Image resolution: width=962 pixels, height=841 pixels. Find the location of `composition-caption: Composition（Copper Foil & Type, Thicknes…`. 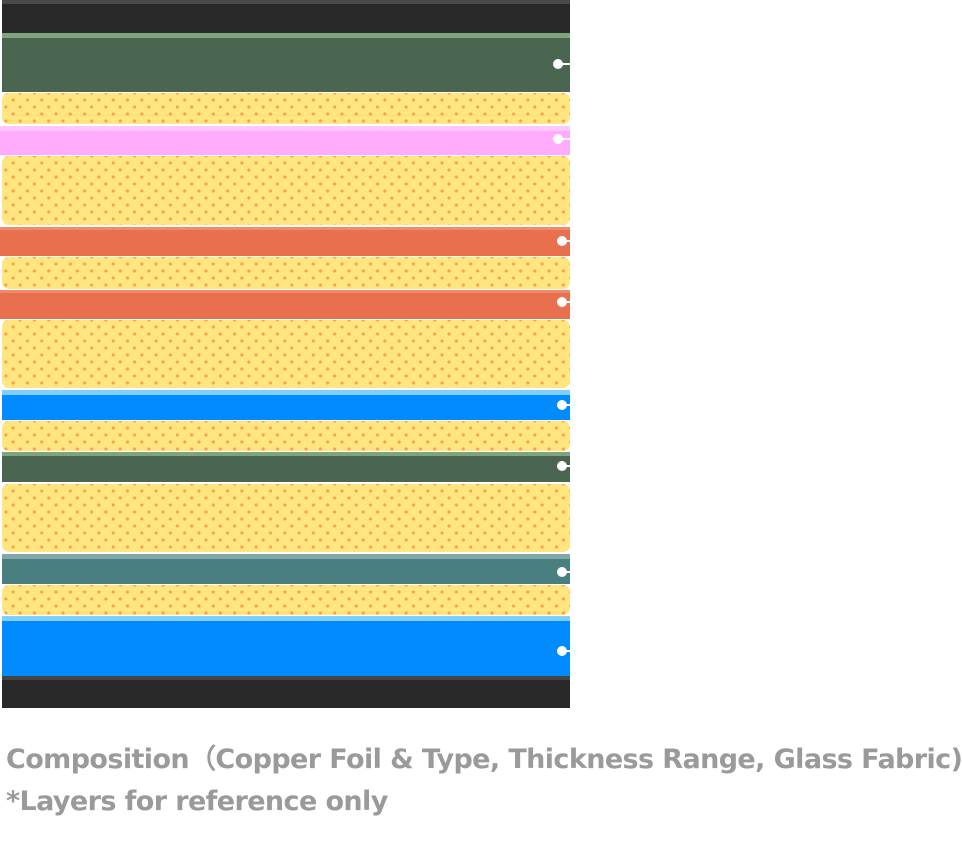

composition-caption: Composition（Copper Foil & Type, Thicknes… is located at coordinates (484, 759).